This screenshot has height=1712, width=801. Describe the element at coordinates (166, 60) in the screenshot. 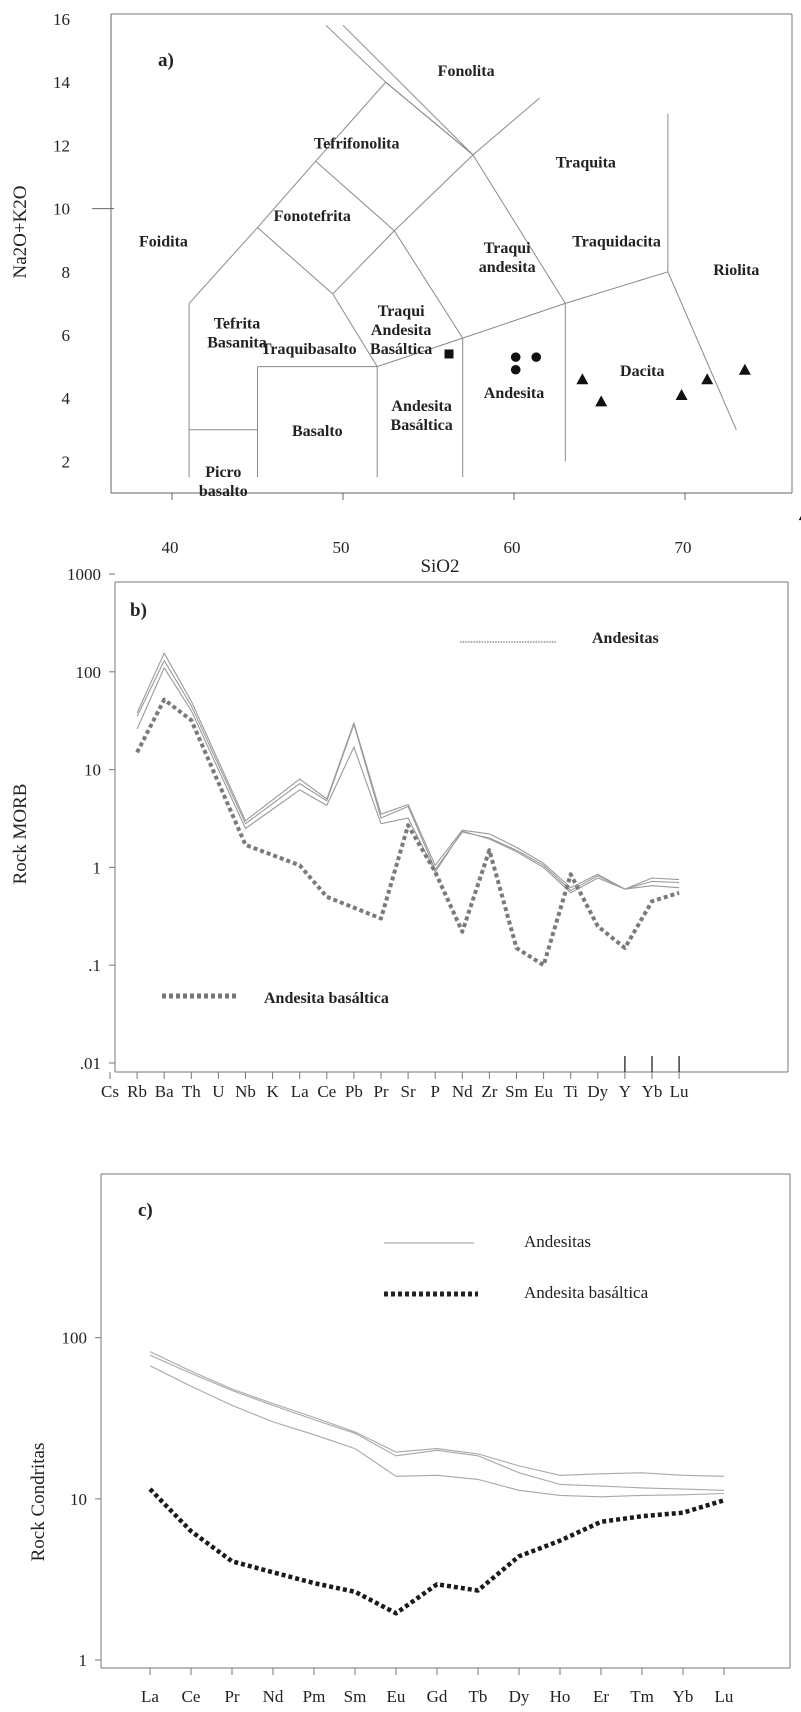

I see `panel-a-tag: a)` at that location.